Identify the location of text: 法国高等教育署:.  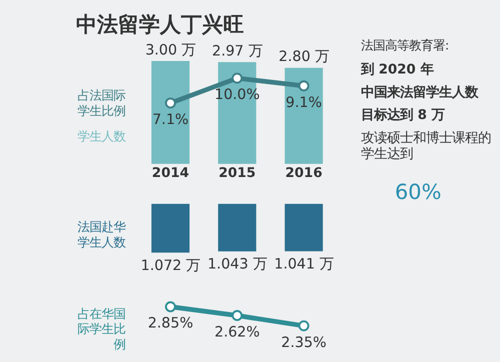
(405, 45).